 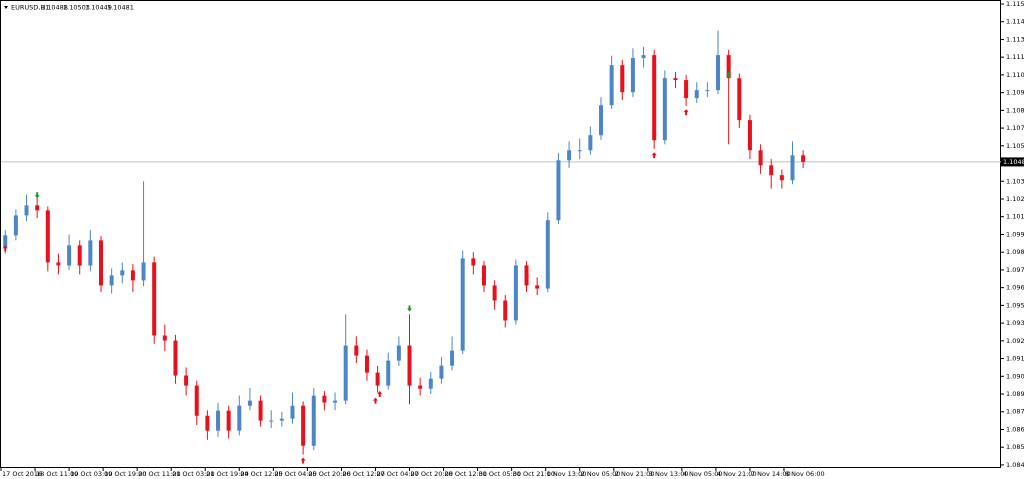 I want to click on header-value: 1.10449, so click(x=98, y=8).